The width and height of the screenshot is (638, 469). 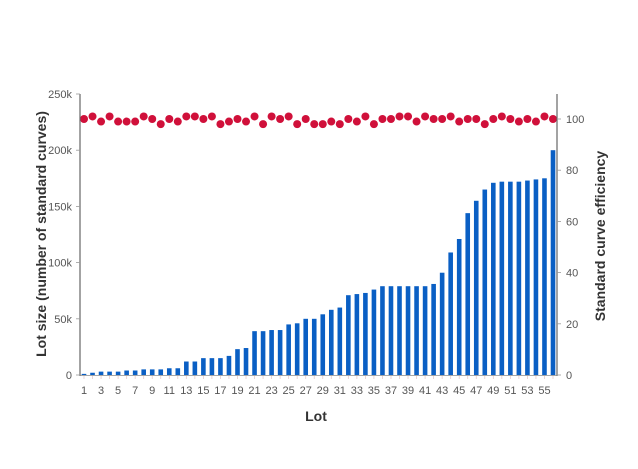 What do you see at coordinates (374, 391) in the screenshot?
I see `x-axis-tick-label: 35` at bounding box center [374, 391].